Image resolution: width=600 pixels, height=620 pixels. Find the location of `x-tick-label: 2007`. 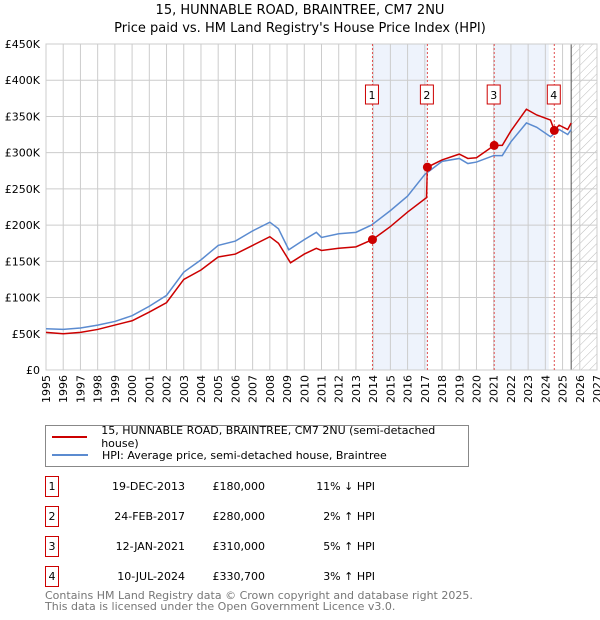

x-tick-label: 2007 is located at coordinates (253, 389).